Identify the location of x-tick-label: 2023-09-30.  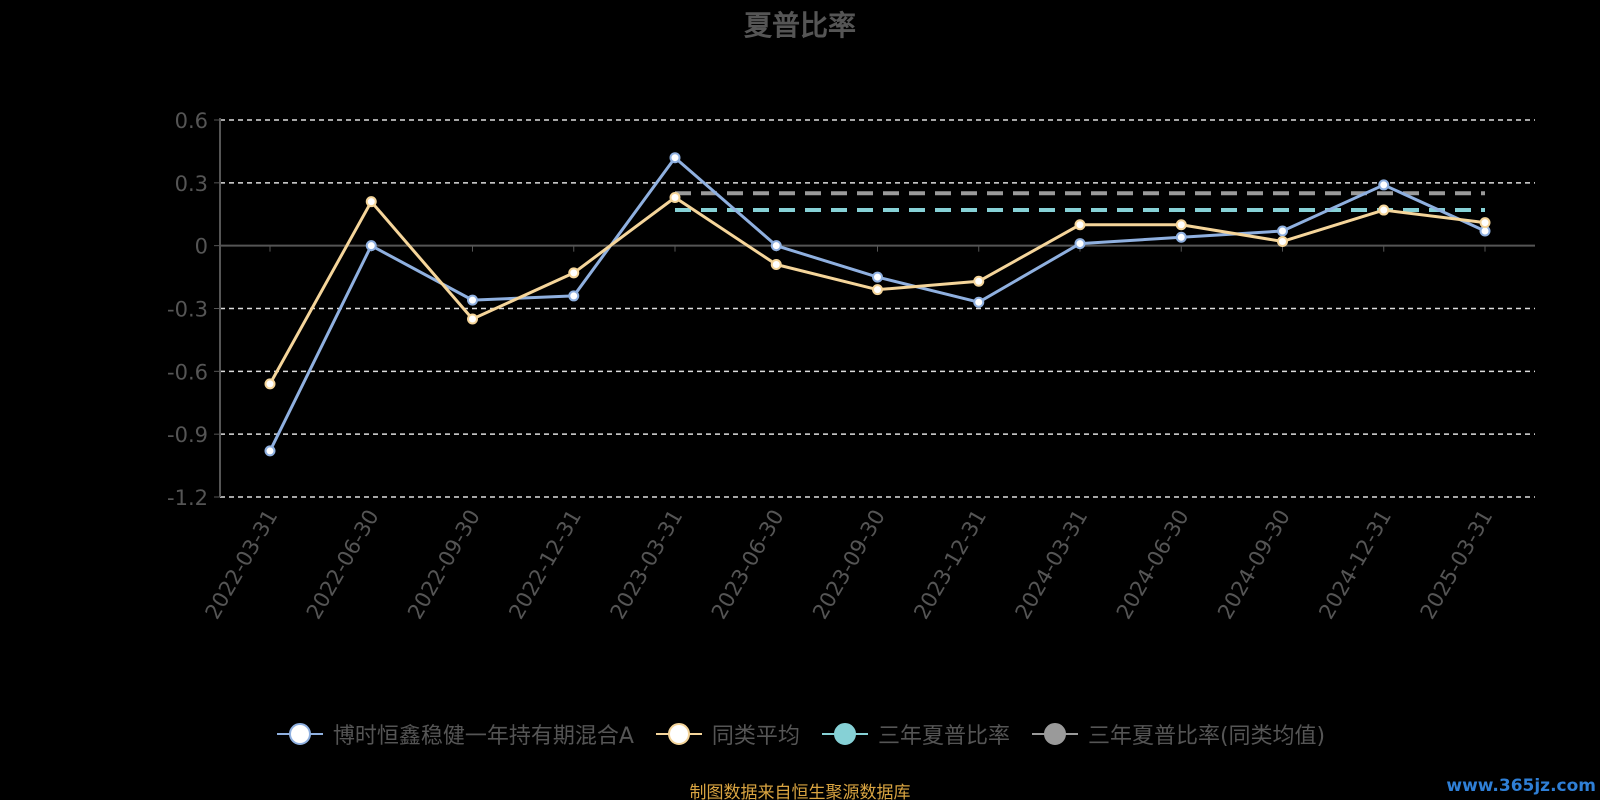
(849, 565).